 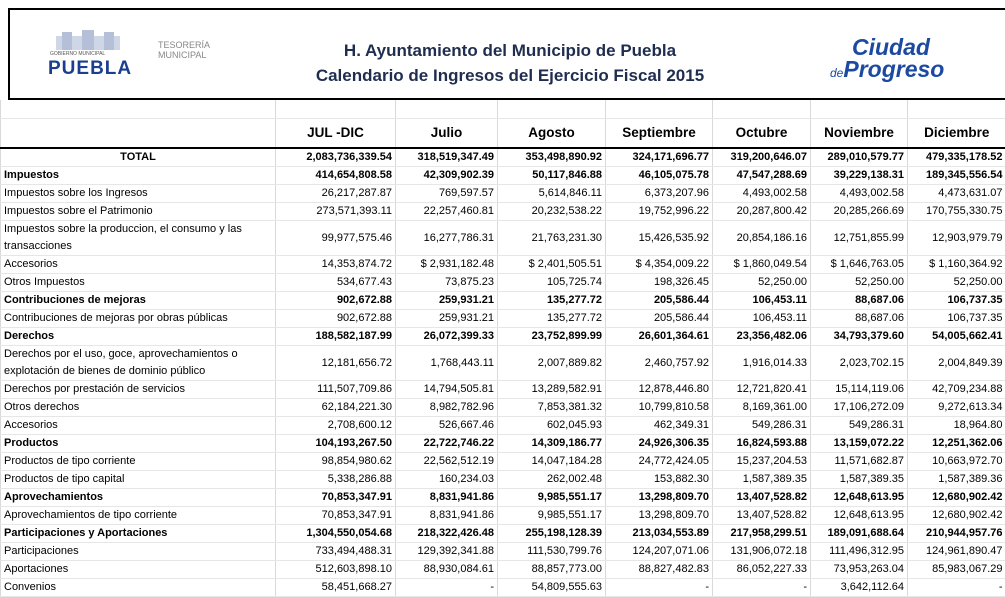 I want to click on amount-cell: 14,794,505.81, so click(x=447, y=390).